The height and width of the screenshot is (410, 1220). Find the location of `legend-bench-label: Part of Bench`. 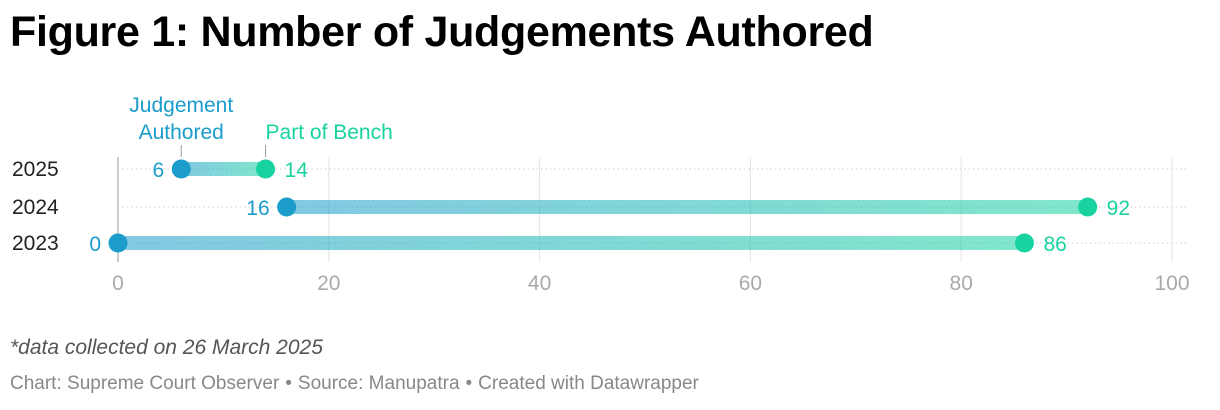

legend-bench-label: Part of Bench is located at coordinates (329, 132).